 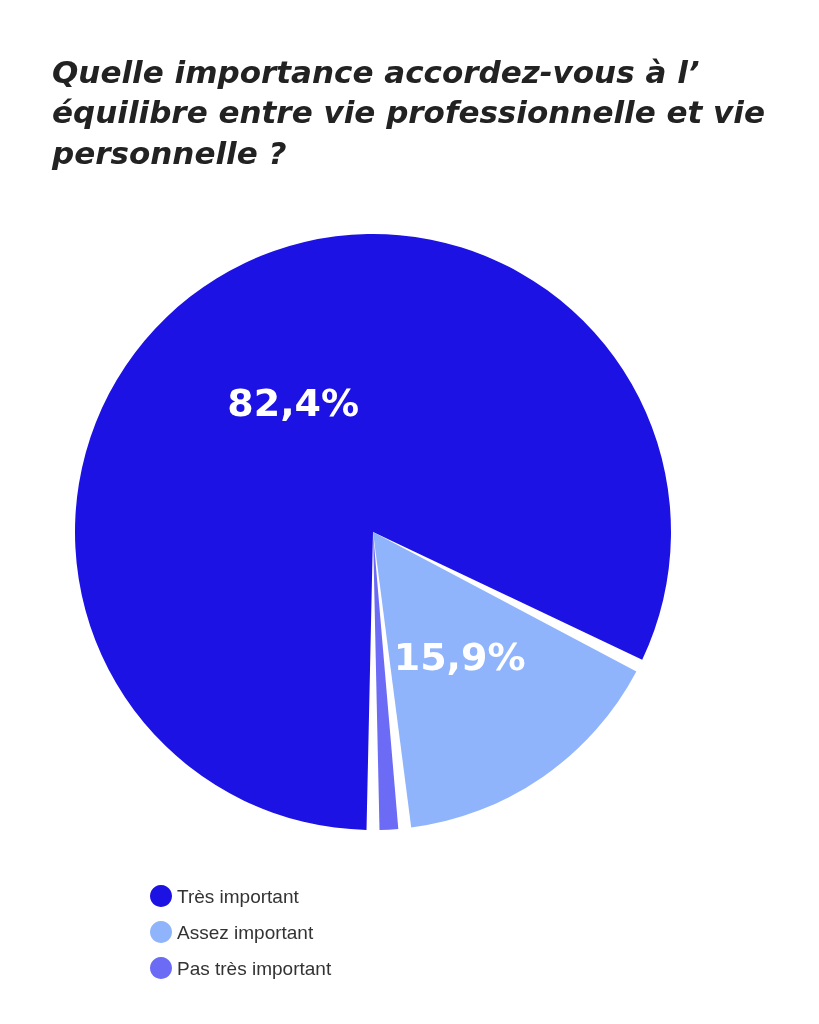 What do you see at coordinates (238, 896) in the screenshot?
I see `legend-label: Très important` at bounding box center [238, 896].